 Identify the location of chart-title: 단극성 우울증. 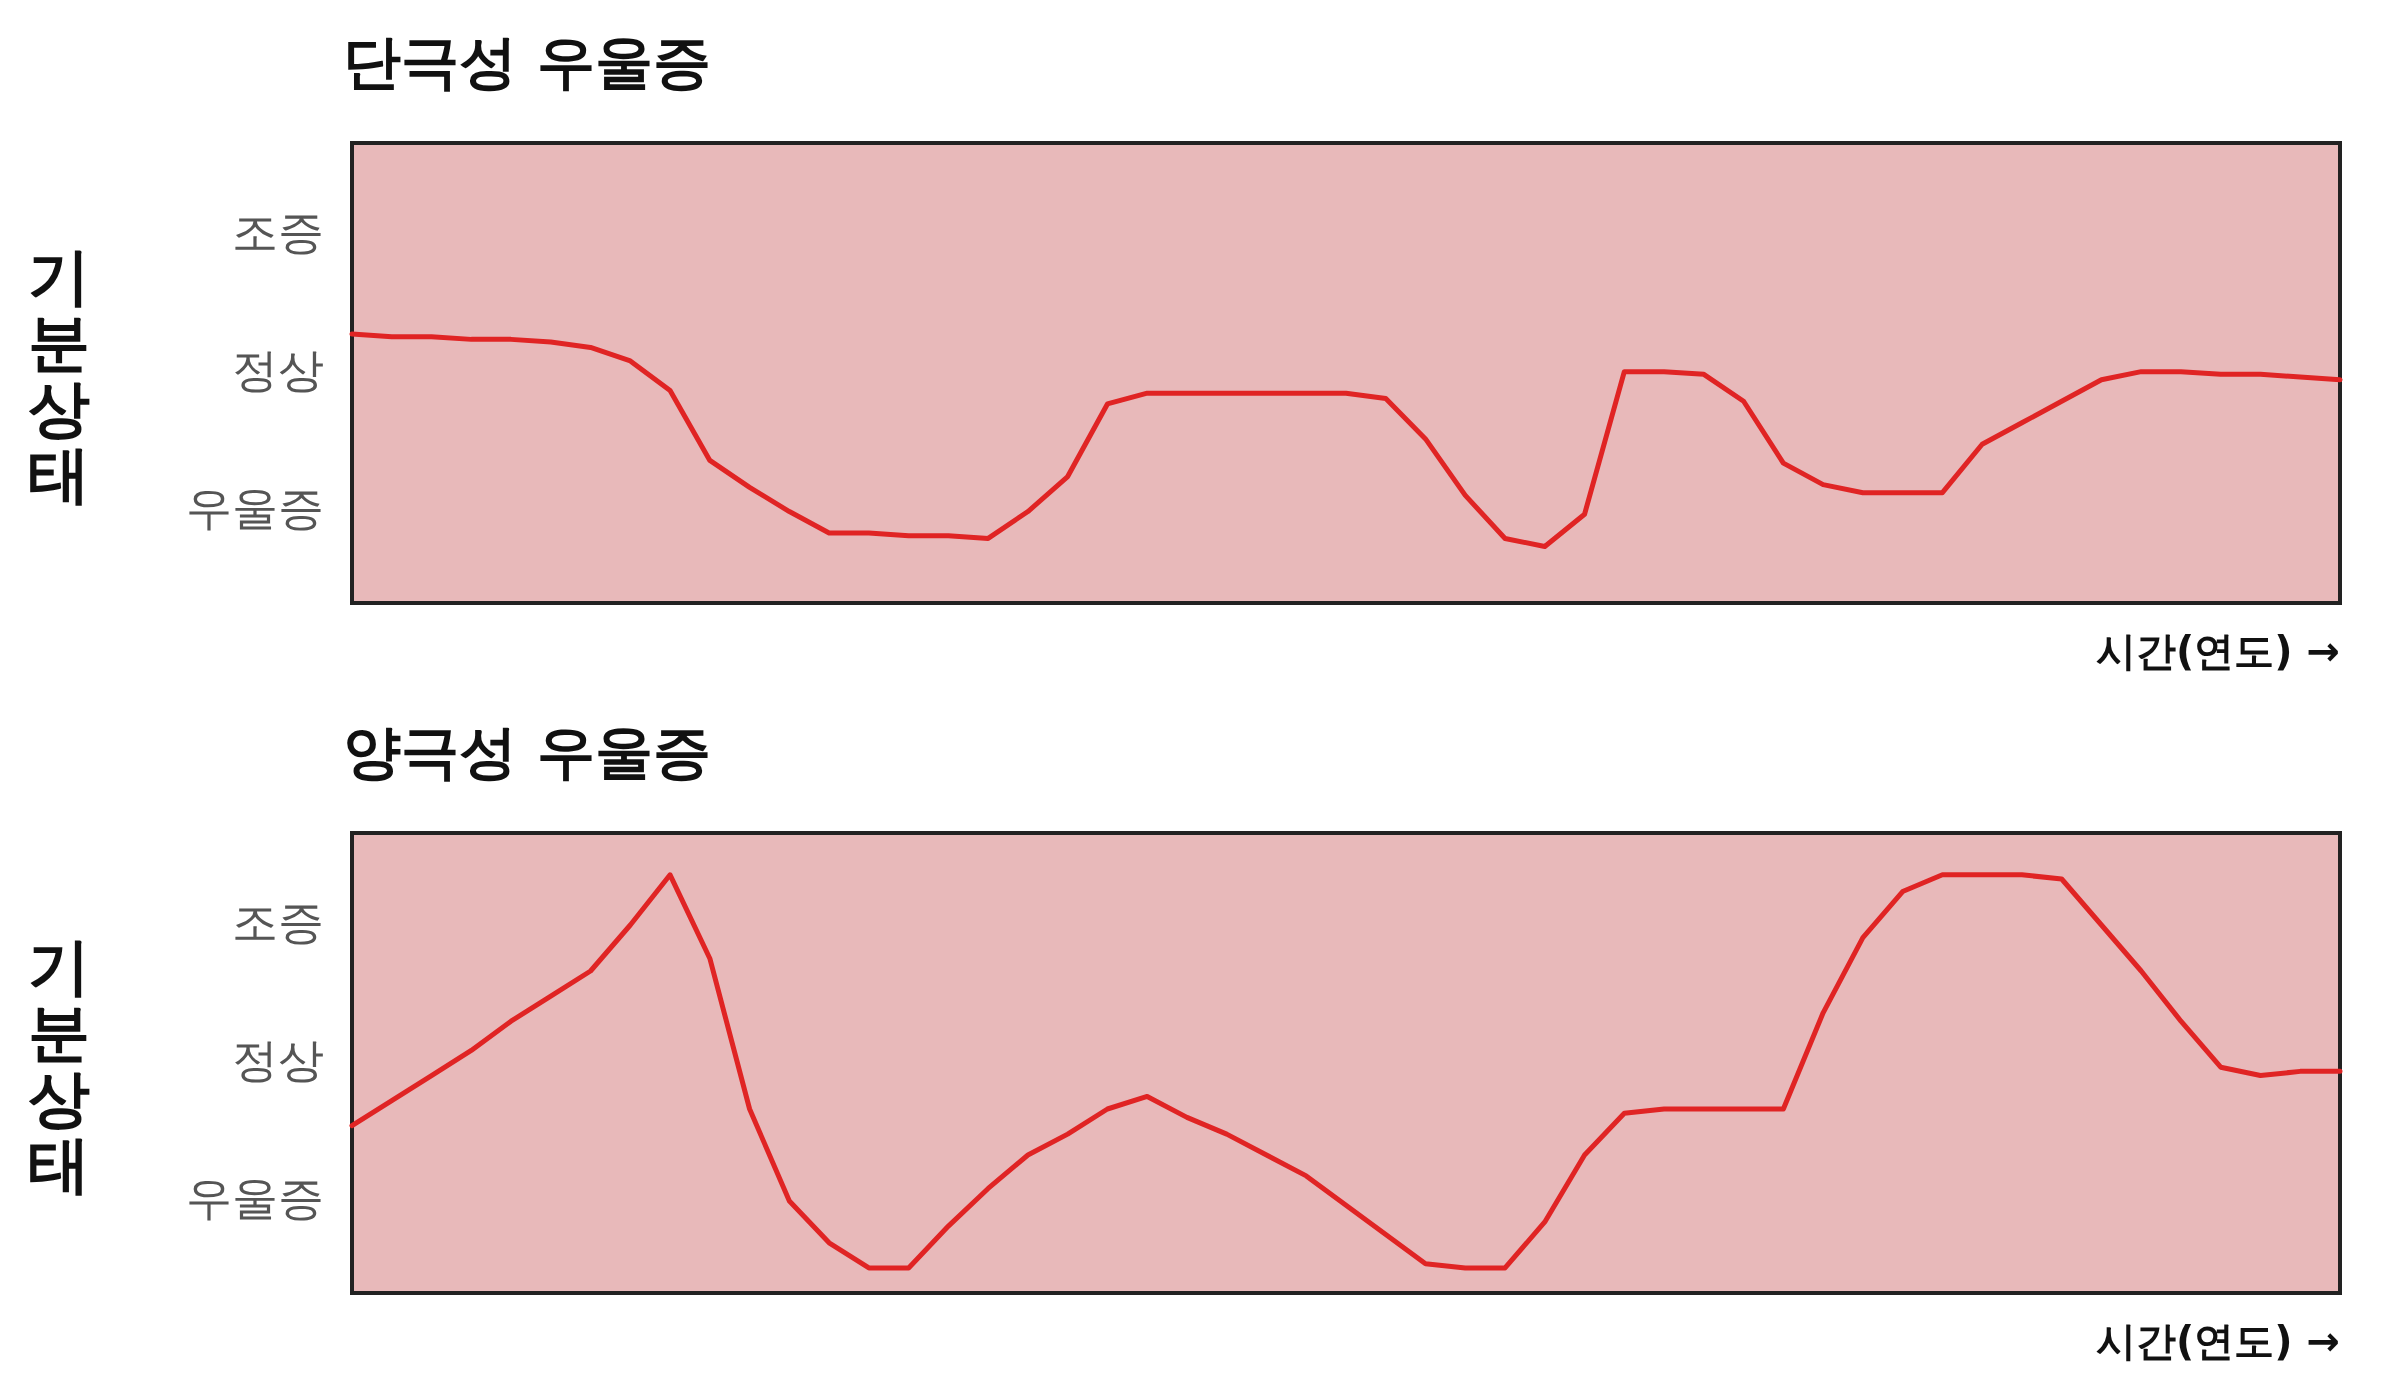
(527, 62).